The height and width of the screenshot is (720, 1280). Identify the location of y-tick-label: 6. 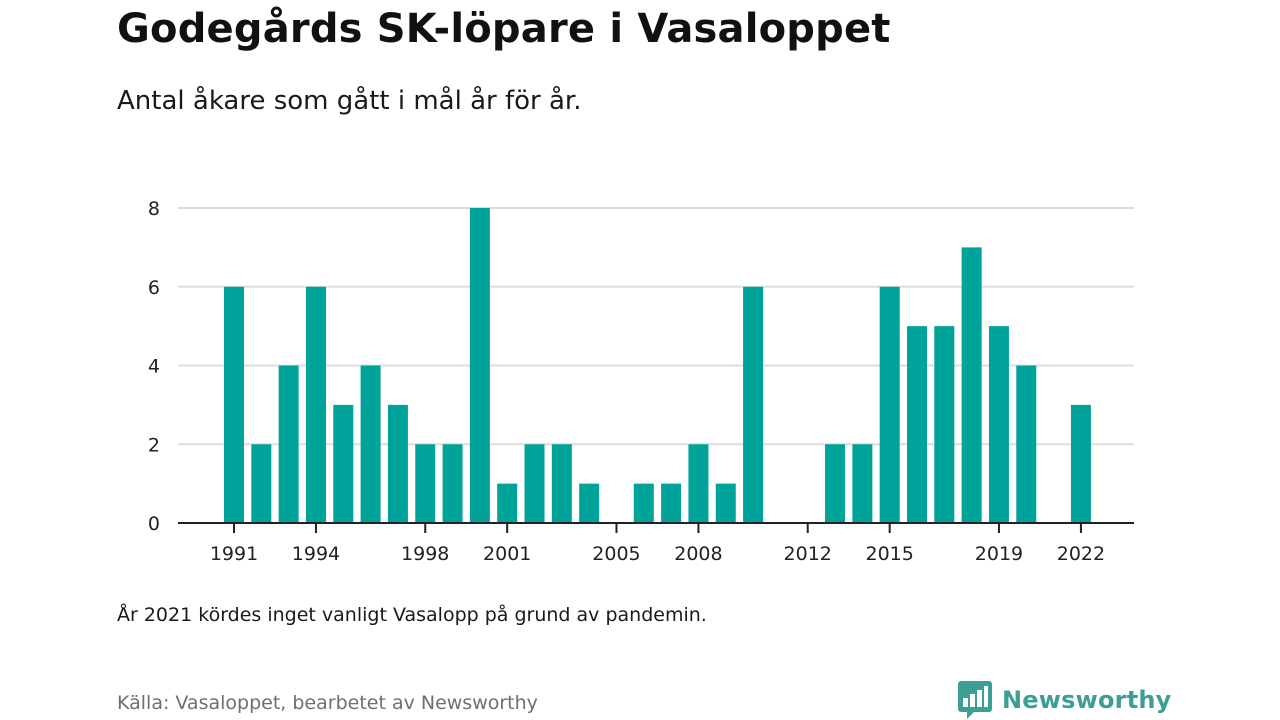
(154, 288).